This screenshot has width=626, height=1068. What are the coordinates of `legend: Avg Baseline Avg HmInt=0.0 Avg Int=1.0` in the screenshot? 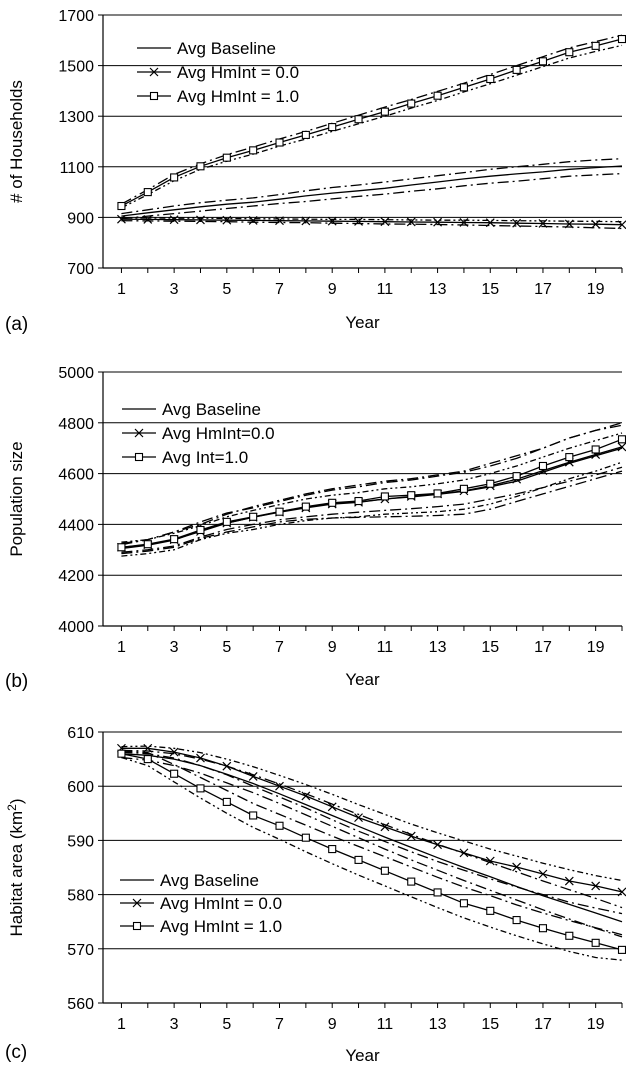 It's located at (198, 433).